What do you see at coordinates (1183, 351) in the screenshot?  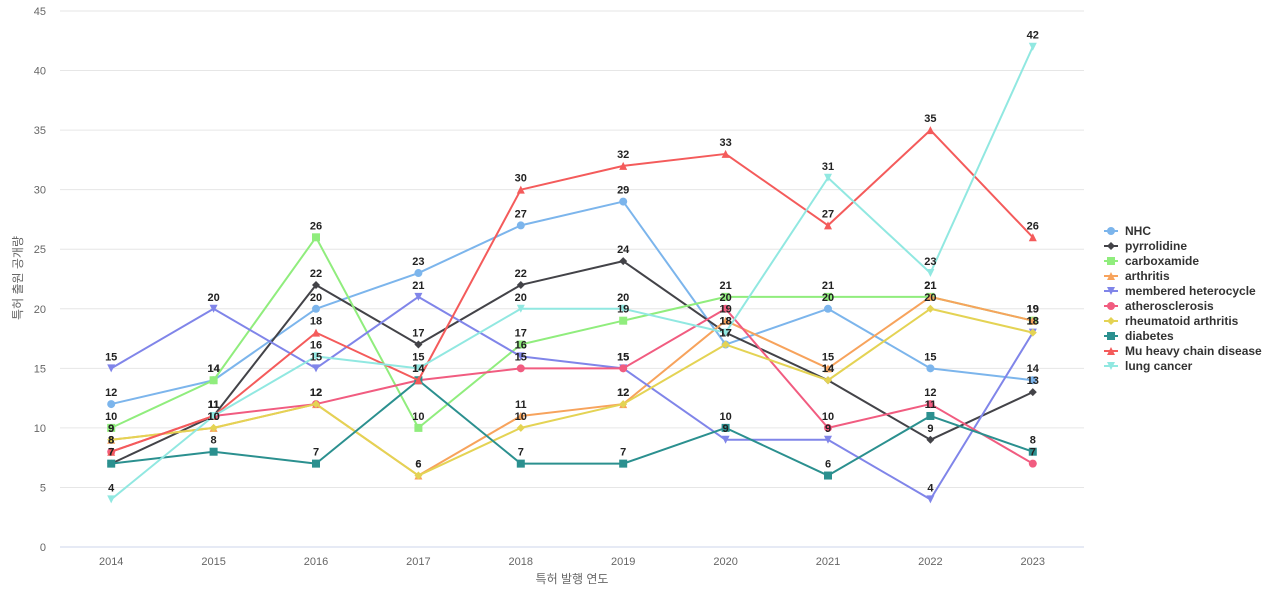 I see `legend-item-mu-heavy-chain-disease: Mu heavy chain disease` at bounding box center [1183, 351].